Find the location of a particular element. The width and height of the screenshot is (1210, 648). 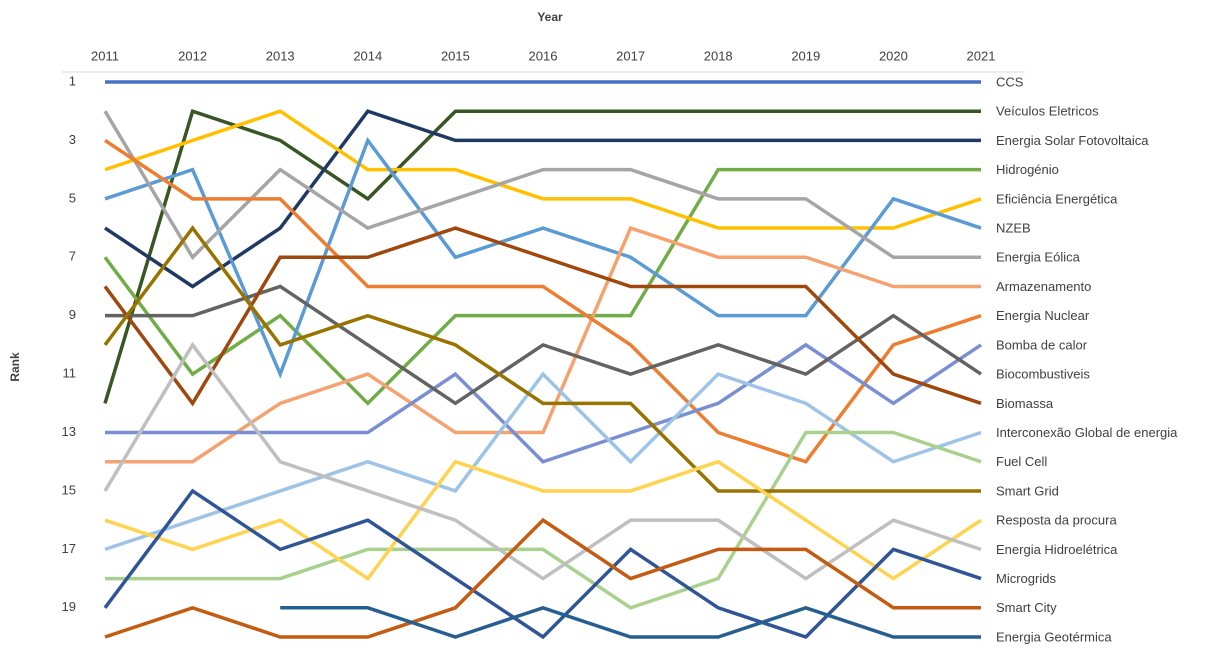

legend-label: Energia Hidroelétrica is located at coordinates (1057, 549).